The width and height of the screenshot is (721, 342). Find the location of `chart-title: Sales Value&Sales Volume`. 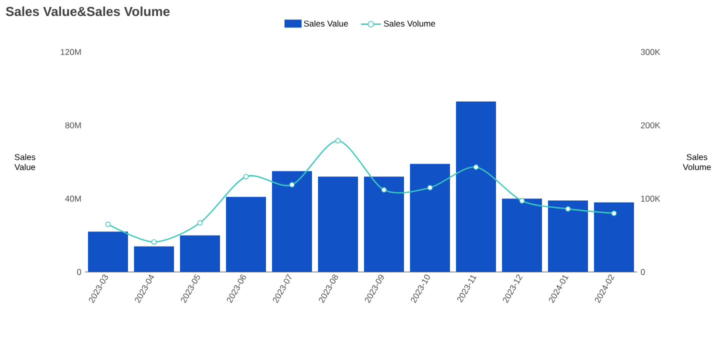

chart-title: Sales Value&Sales Volume is located at coordinates (88, 11).